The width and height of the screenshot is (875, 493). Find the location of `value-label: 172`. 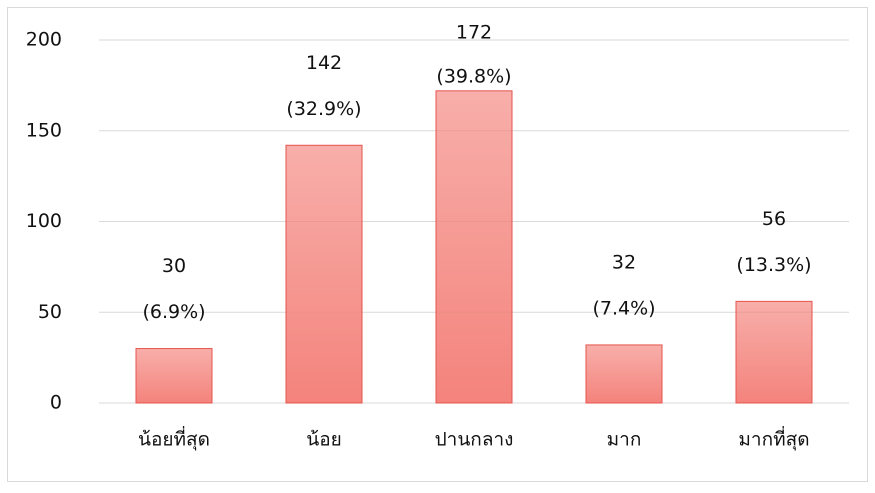

value-label: 172 is located at coordinates (474, 33).